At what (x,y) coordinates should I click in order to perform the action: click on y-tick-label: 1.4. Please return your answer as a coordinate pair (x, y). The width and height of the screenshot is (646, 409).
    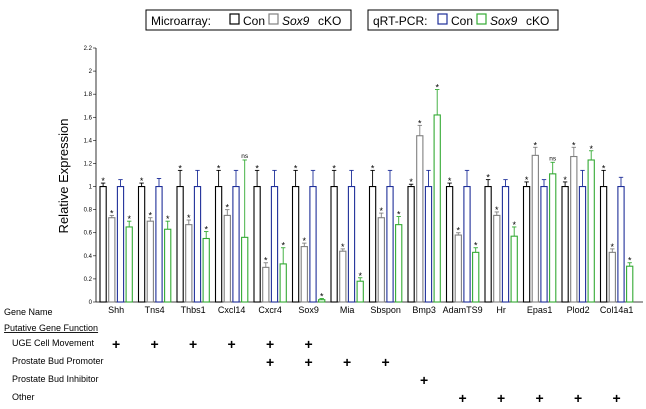
    Looking at the image, I should click on (88, 141).